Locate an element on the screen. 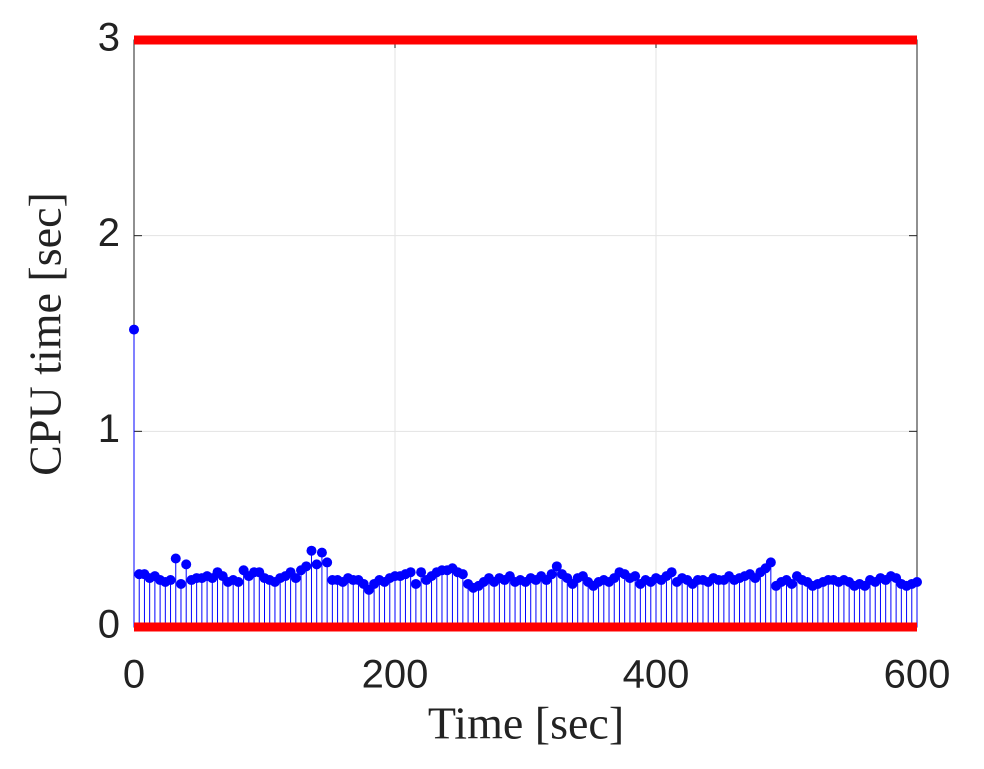 The width and height of the screenshot is (984, 769). x-tick-label: 600 is located at coordinates (917, 675).